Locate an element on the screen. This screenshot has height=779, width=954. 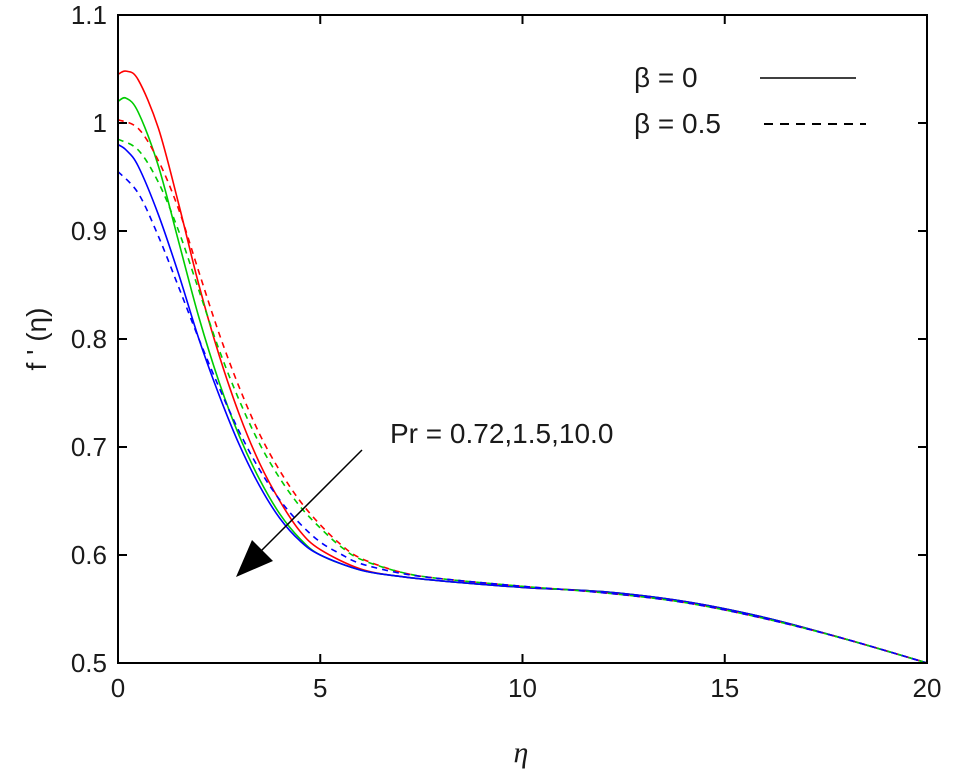
y-tick-label: 0.7 is located at coordinates (89, 447).